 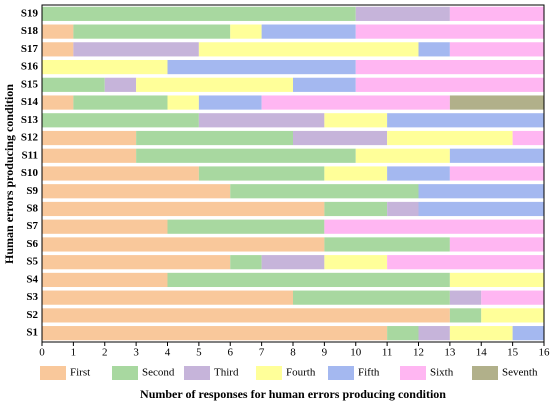 What do you see at coordinates (168, 353) in the screenshot?
I see `x-tick-label: 4` at bounding box center [168, 353].